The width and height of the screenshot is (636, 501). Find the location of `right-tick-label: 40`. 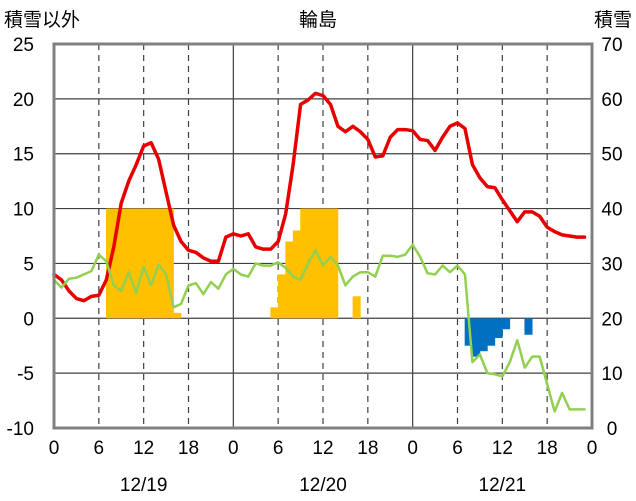

right-tick-label: 40 is located at coordinates (611, 210).